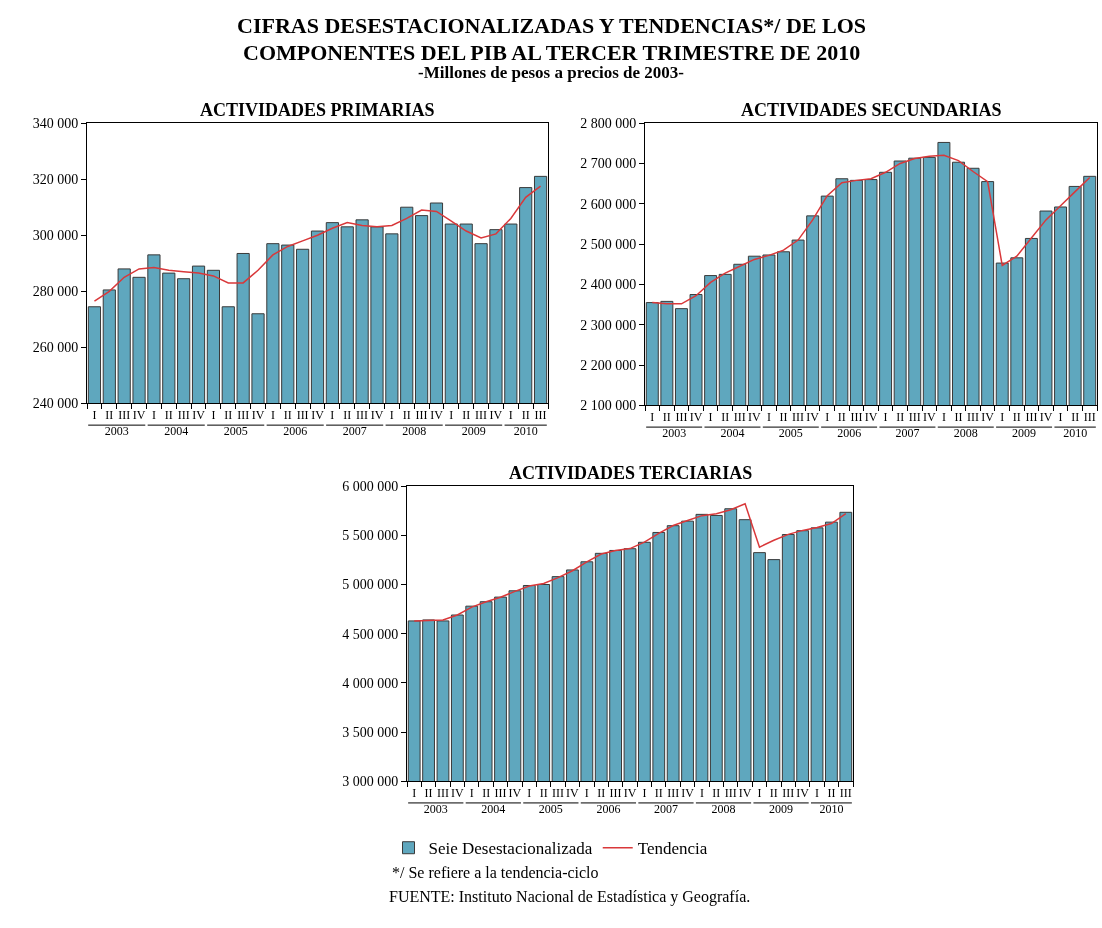 This screenshot has width=1102, height=928. I want to click on y-tick-label: 240 000, so click(55, 404).